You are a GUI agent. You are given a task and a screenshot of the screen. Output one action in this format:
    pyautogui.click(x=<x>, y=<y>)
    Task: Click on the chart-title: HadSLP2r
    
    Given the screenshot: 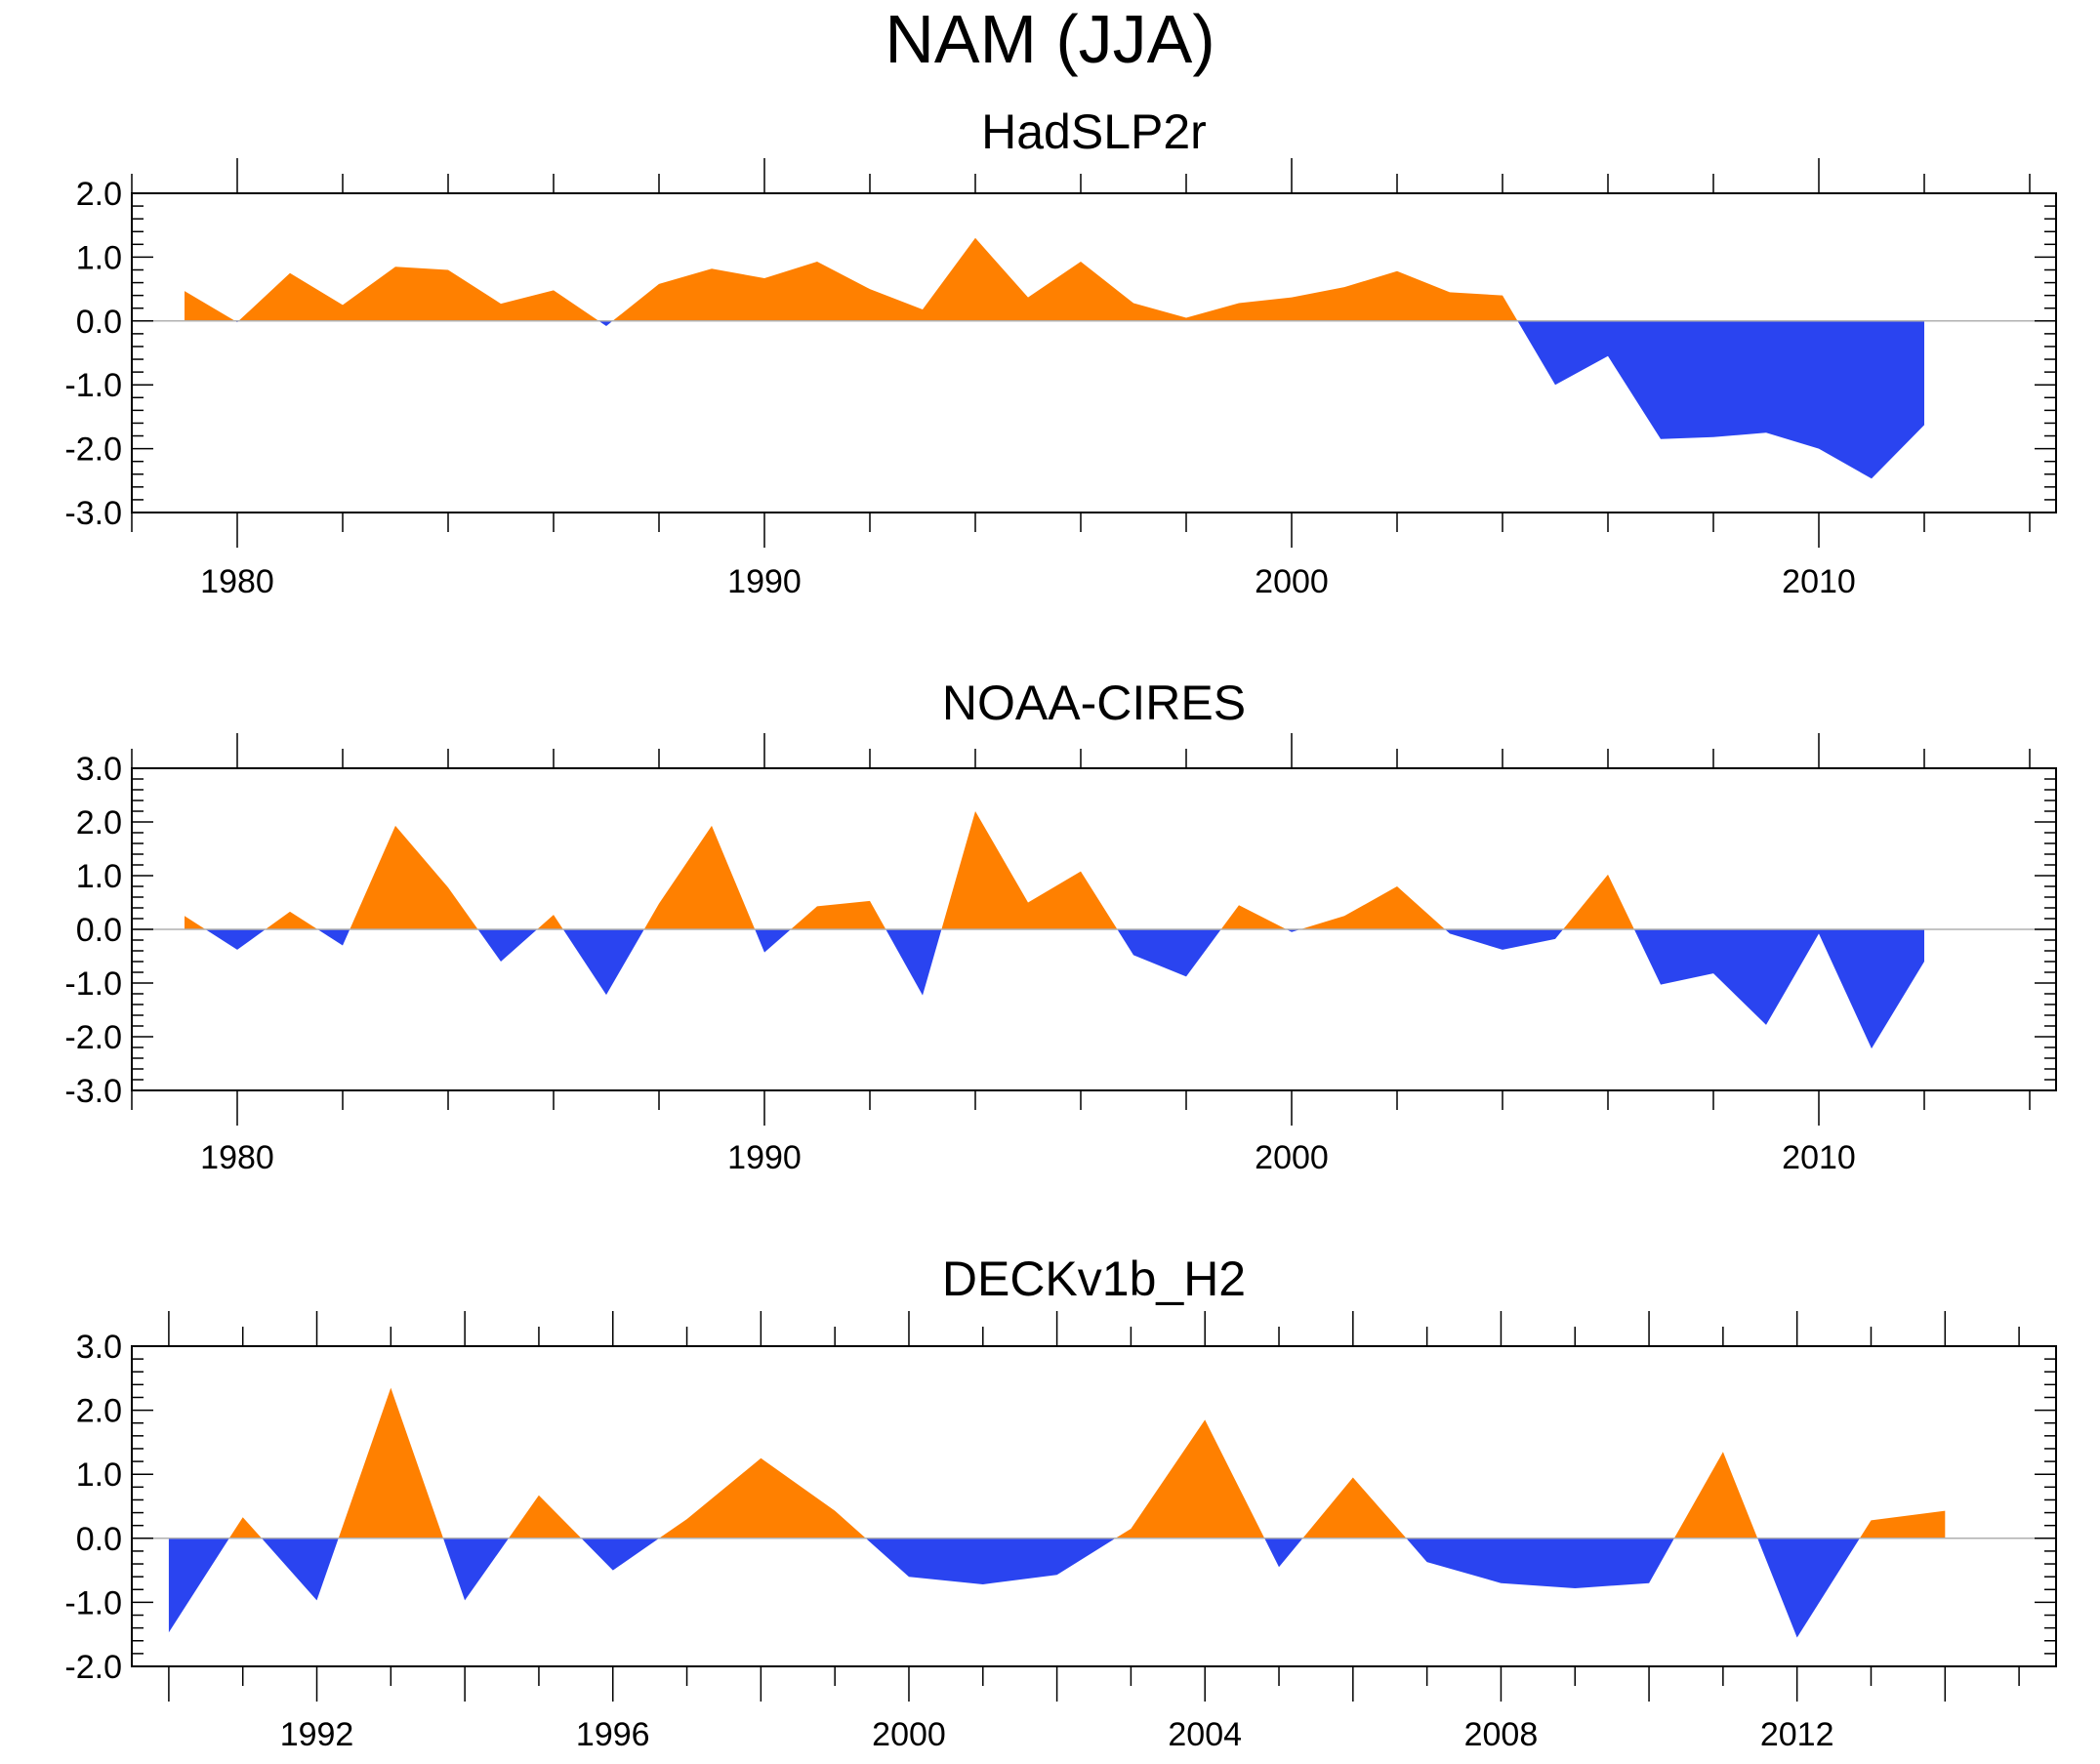 What is the action you would take?
    pyautogui.click(x=1094, y=131)
    